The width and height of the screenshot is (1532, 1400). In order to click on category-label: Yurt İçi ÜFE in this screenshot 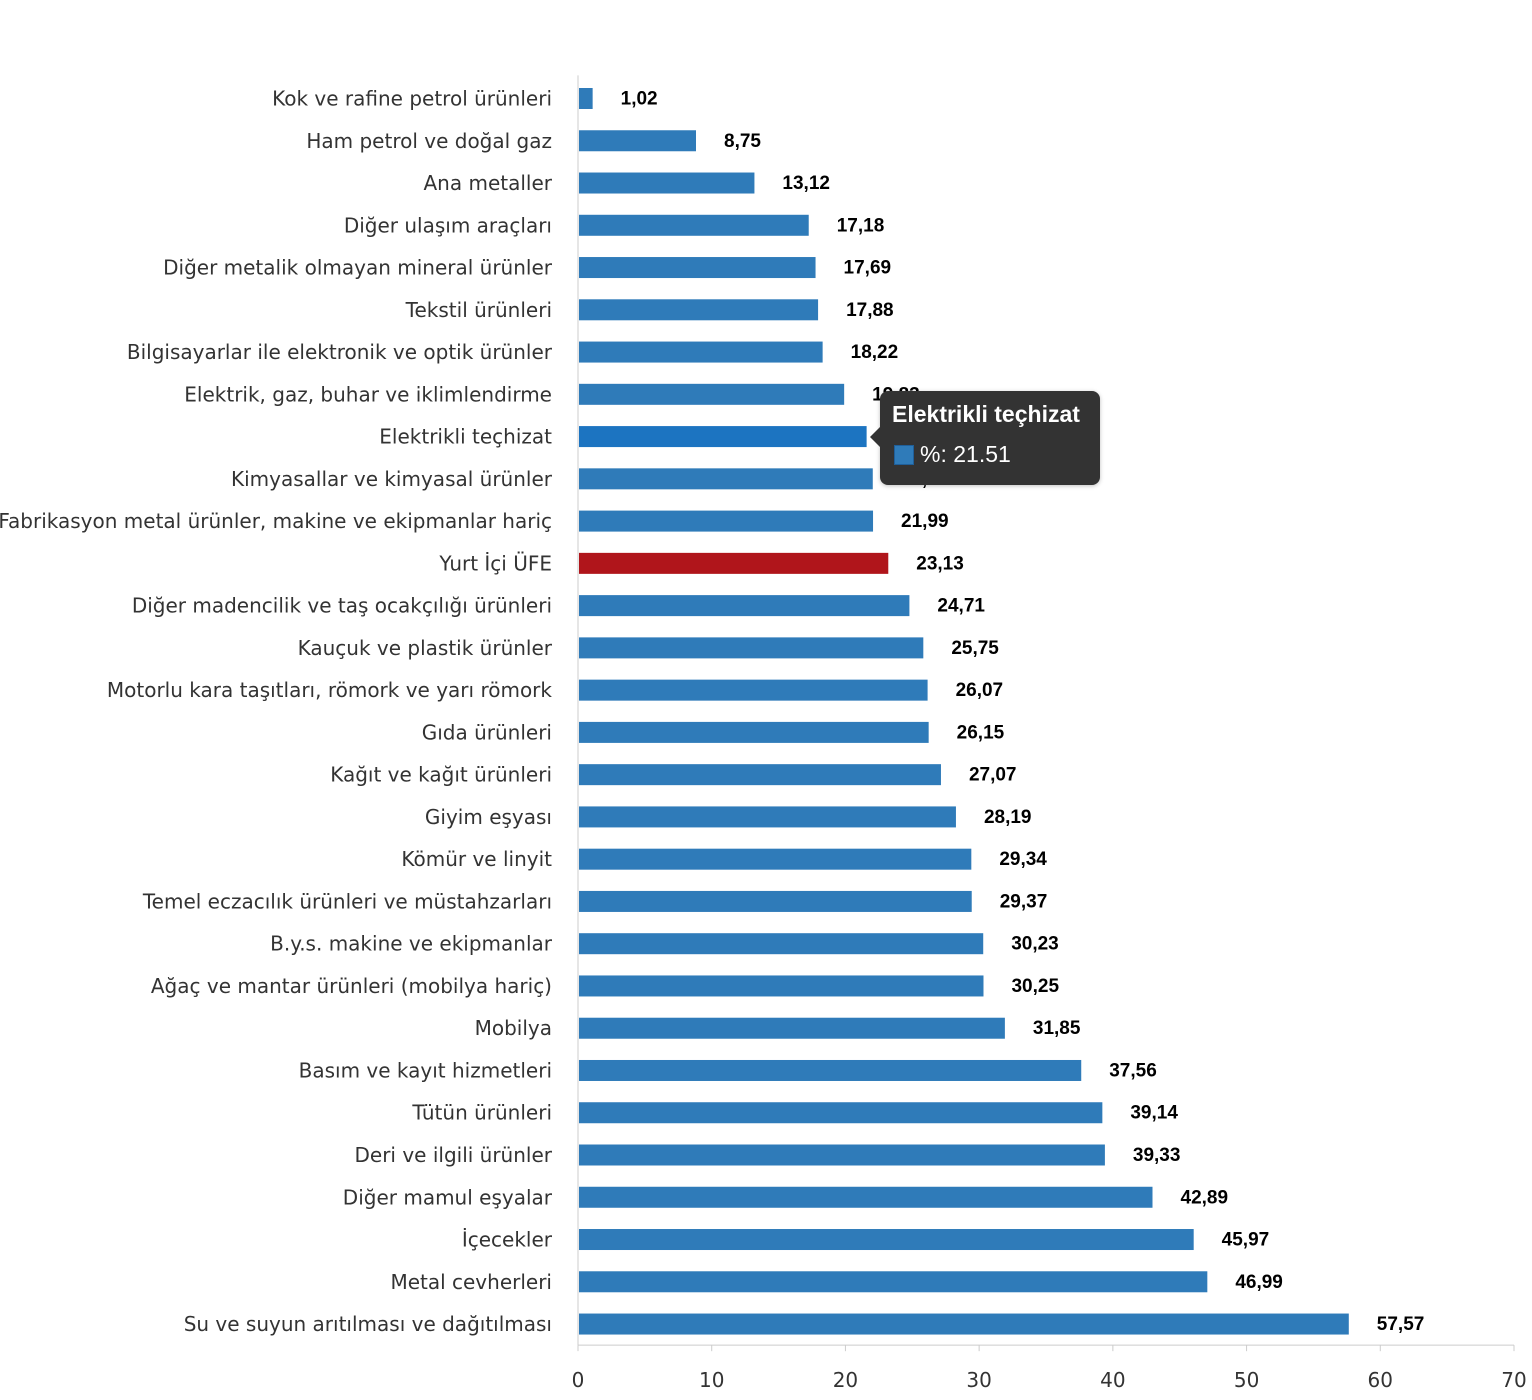, I will do `click(495, 563)`.